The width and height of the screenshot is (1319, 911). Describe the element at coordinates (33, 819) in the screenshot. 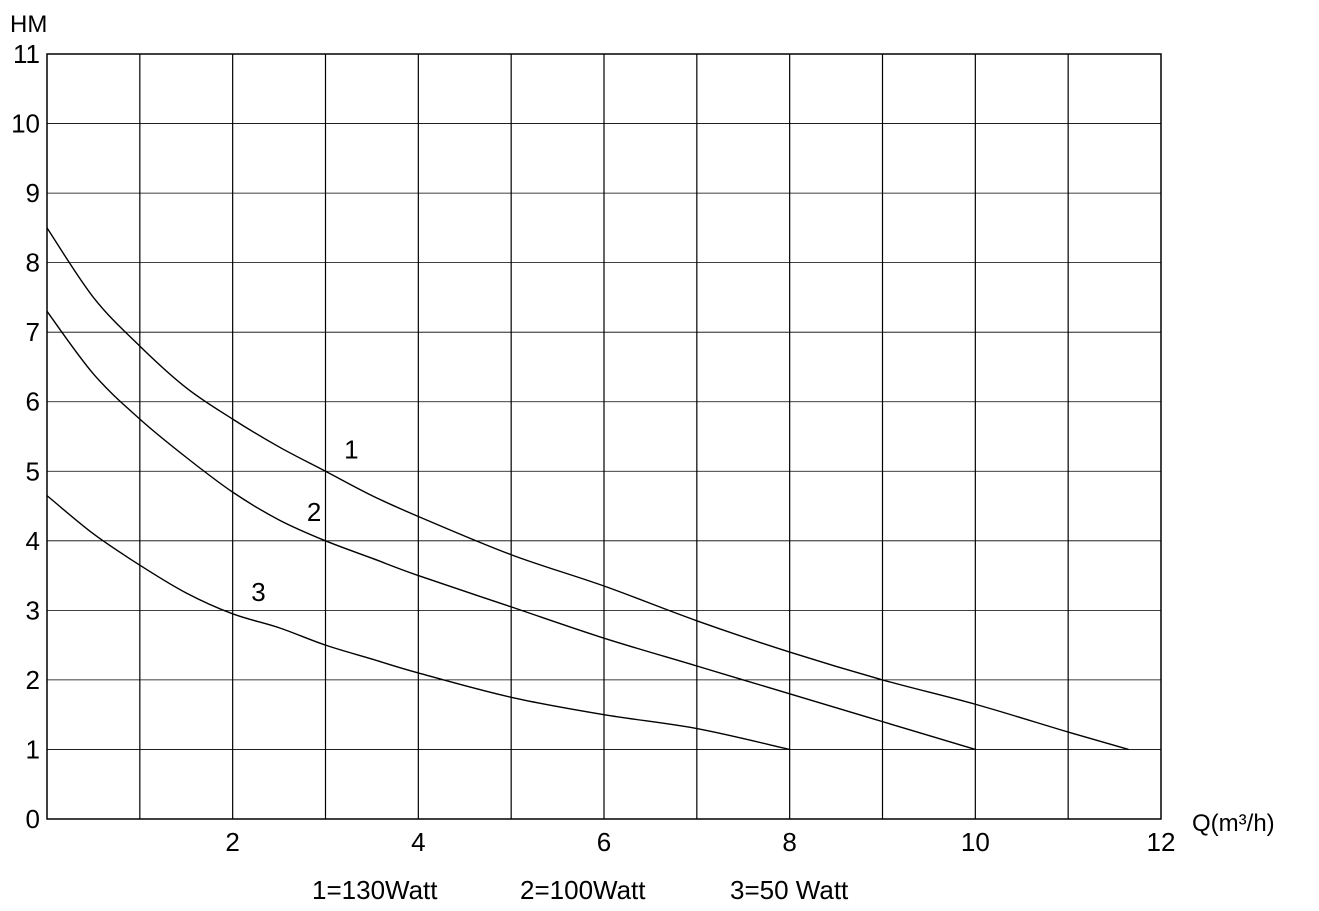

I see `y-tick-label: 0` at that location.